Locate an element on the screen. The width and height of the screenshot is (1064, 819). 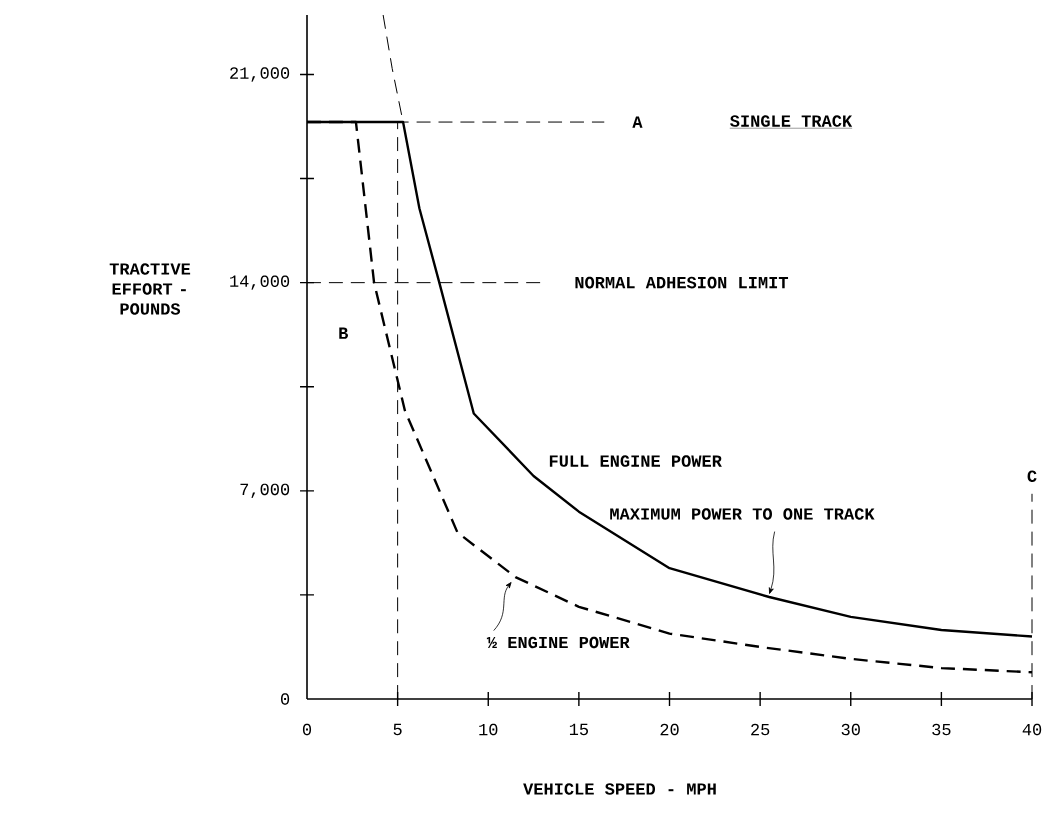
x-tick-label: 20 is located at coordinates (669, 729).